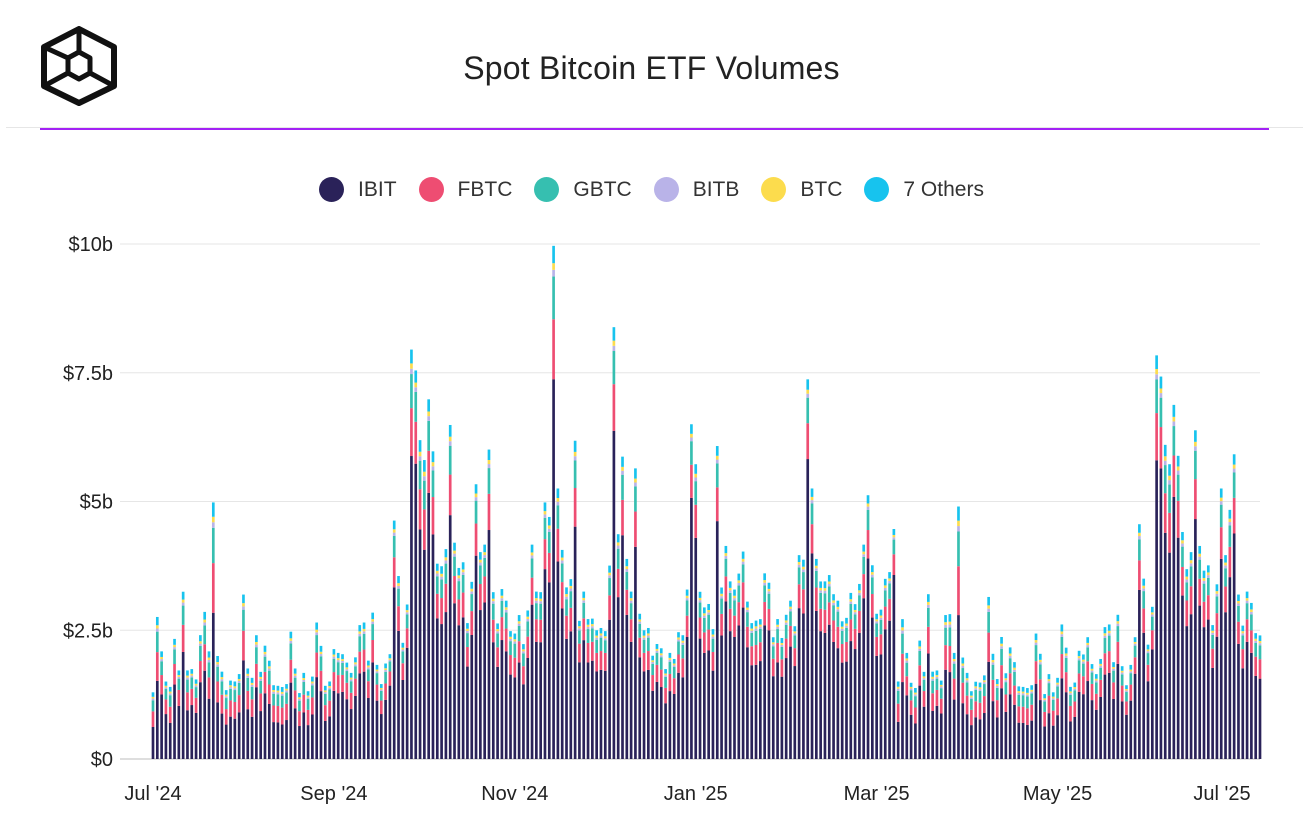 The height and width of the screenshot is (813, 1303). Describe the element at coordinates (390, 666) in the screenshot. I see `bar-55-gbtc` at that location.